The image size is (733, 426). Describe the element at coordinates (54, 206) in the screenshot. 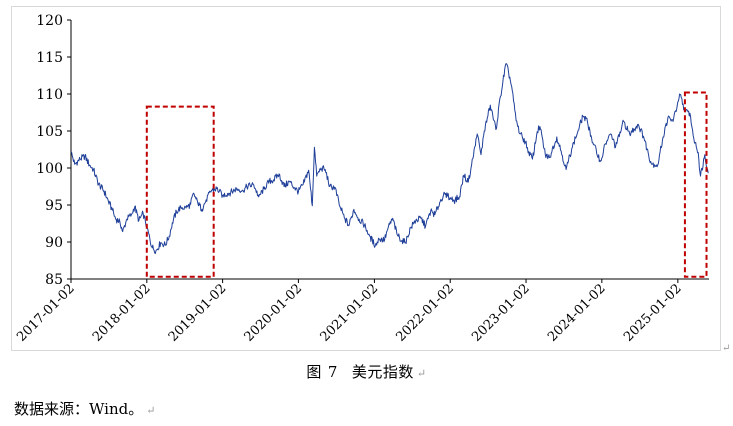

I see `y-tick-label: 95` at that location.